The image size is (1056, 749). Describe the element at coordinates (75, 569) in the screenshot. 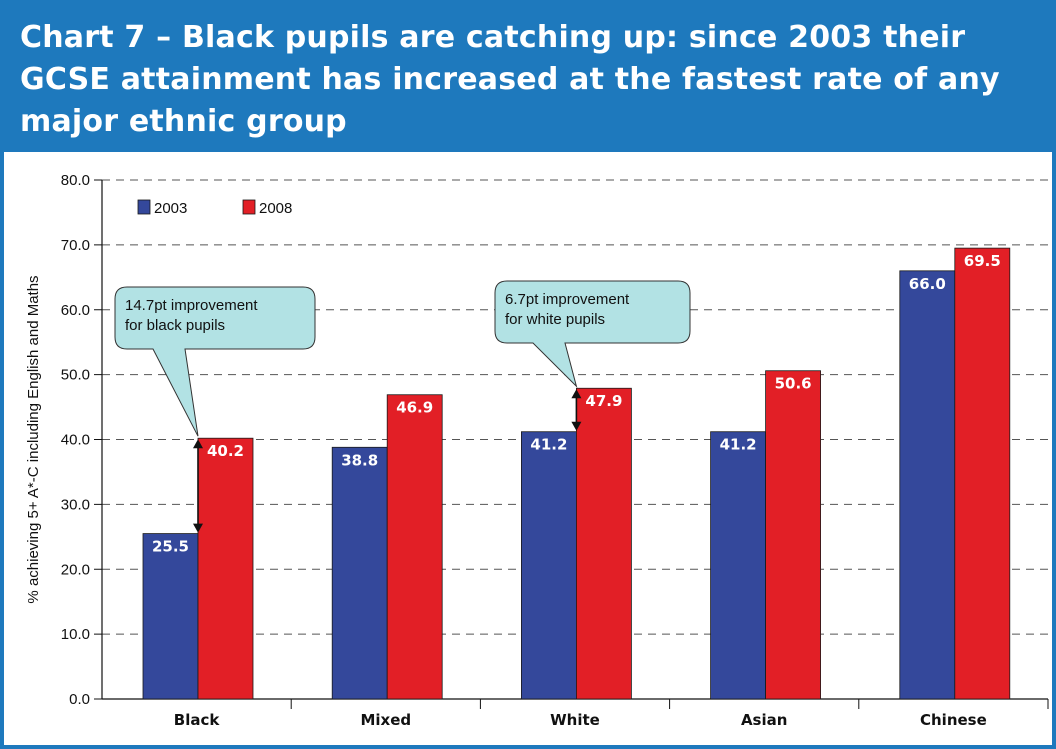

I see `y-tick-label: 20.0` at that location.